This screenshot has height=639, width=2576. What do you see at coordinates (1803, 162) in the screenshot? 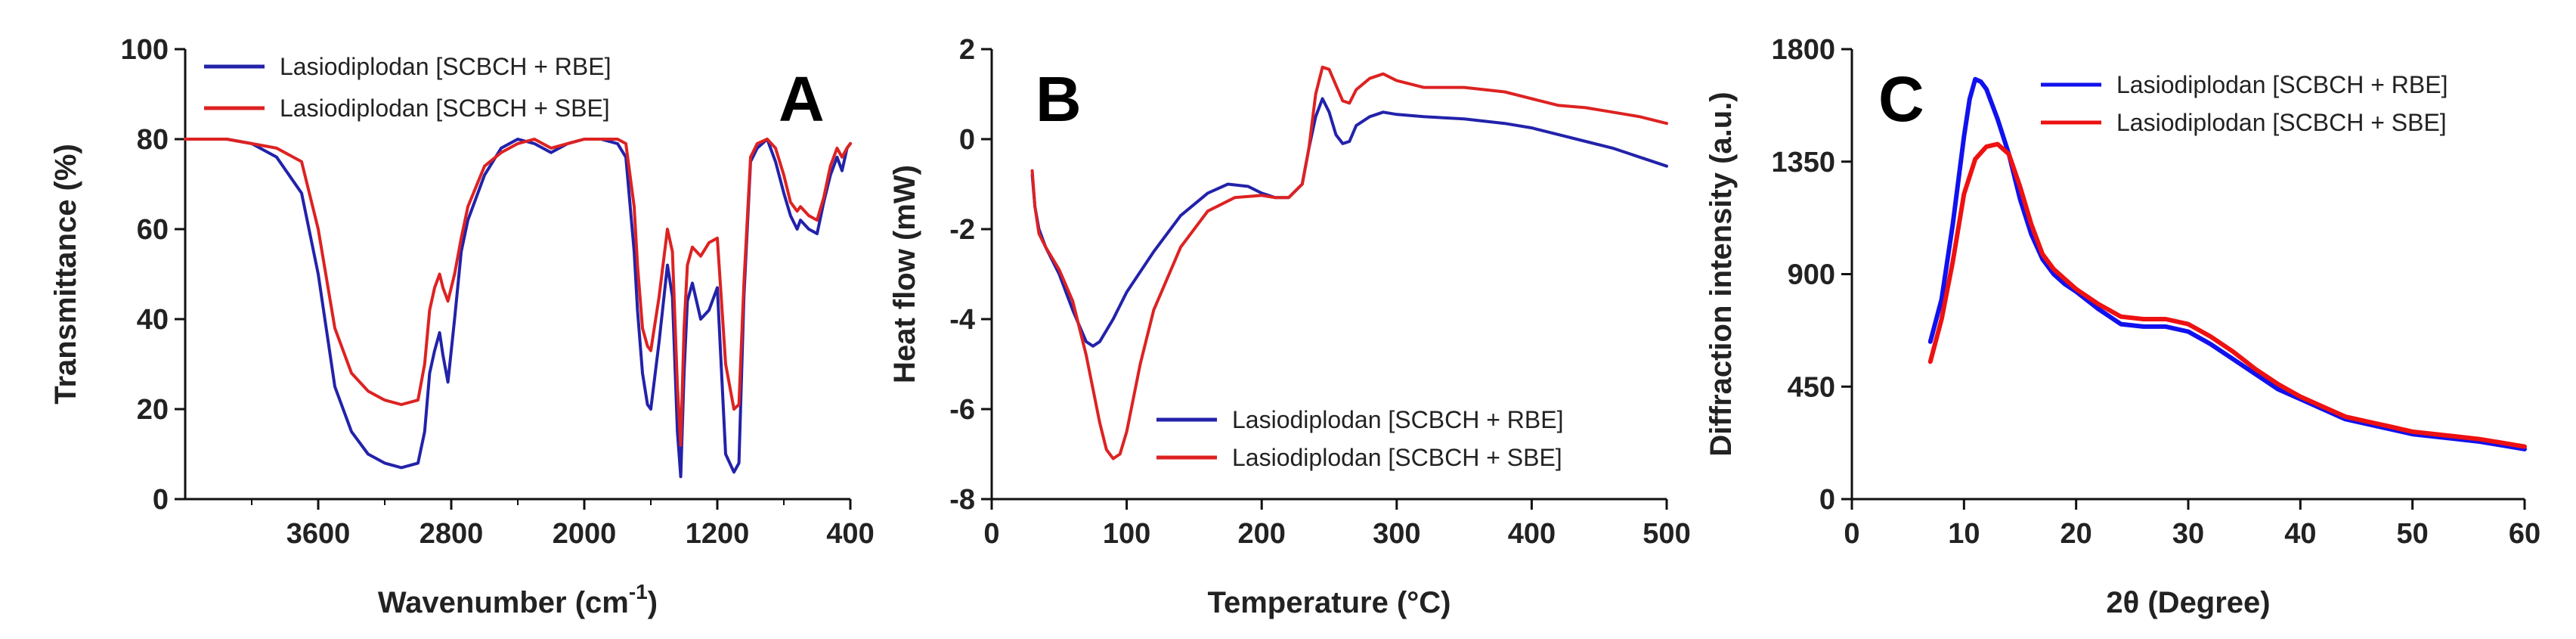
I see `y-tick-label: 1350` at bounding box center [1803, 162].